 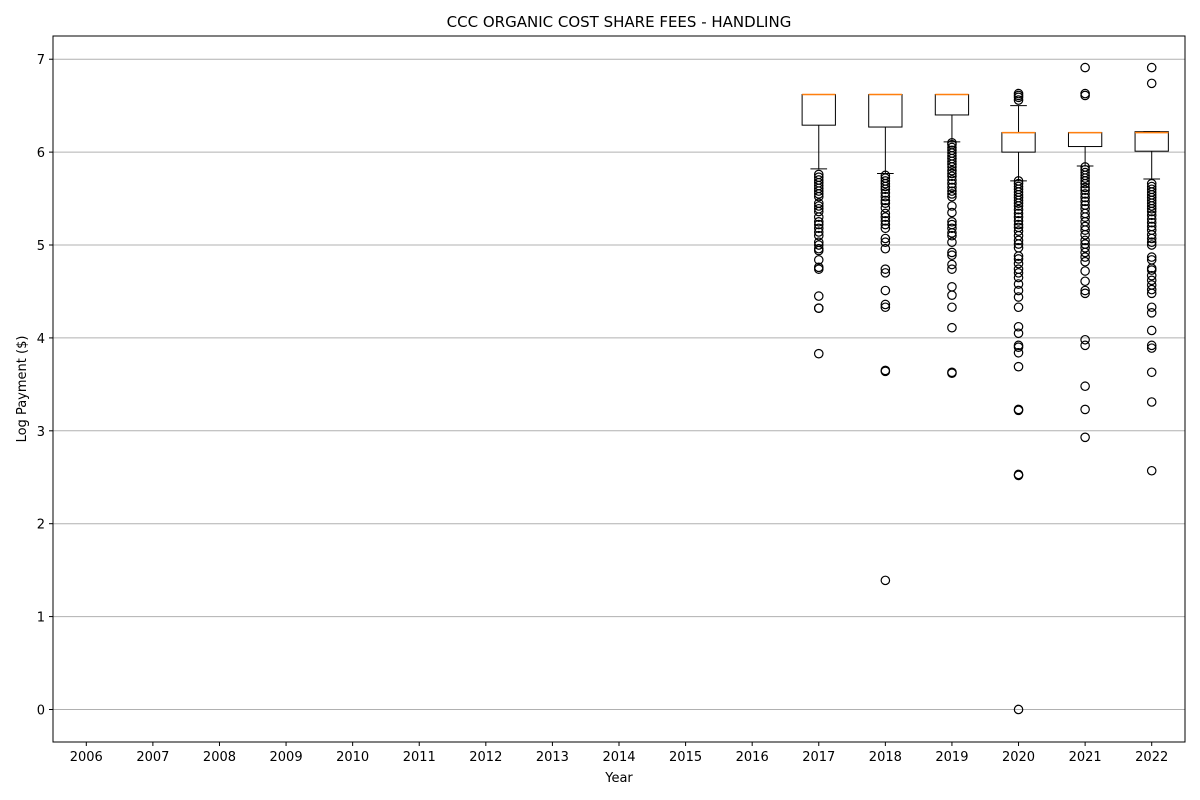 I want to click on box-2021, so click(x=1085, y=252).